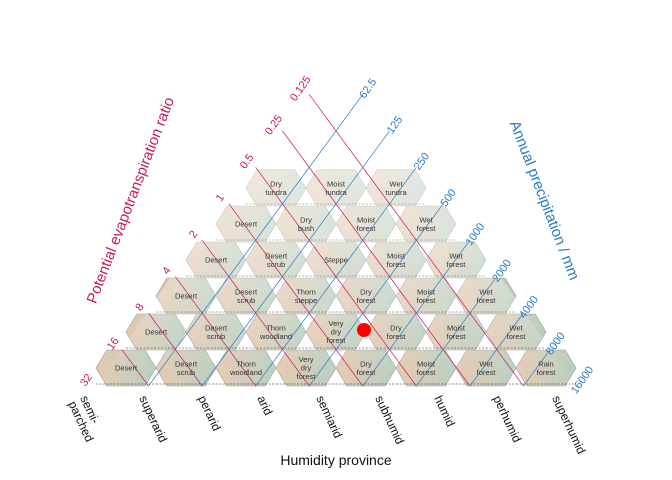  I want to click on pet-tick-label: 0.25, so click(274, 125).